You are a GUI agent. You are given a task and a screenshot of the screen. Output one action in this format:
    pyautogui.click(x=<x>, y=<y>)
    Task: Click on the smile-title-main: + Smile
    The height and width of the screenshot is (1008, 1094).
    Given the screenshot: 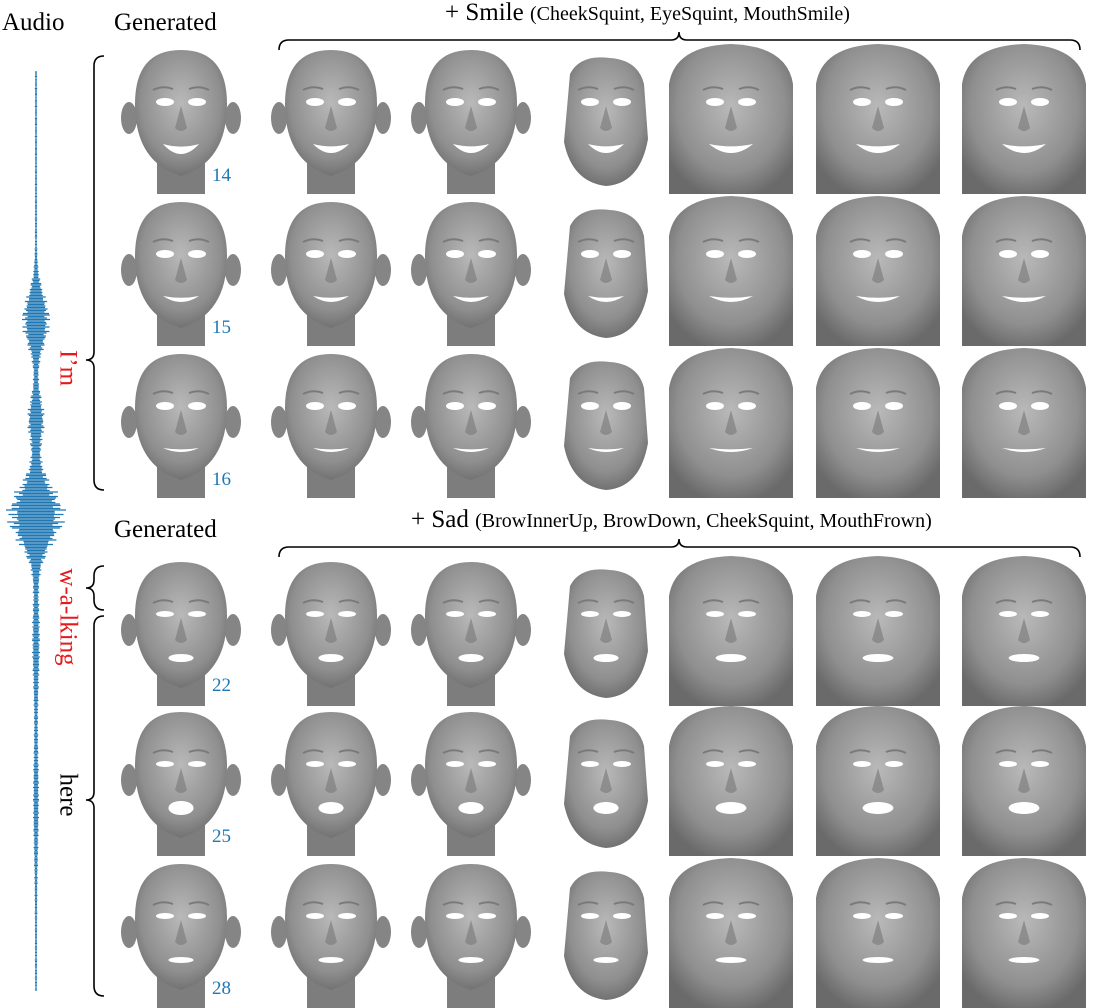 What is the action you would take?
    pyautogui.click(x=484, y=13)
    